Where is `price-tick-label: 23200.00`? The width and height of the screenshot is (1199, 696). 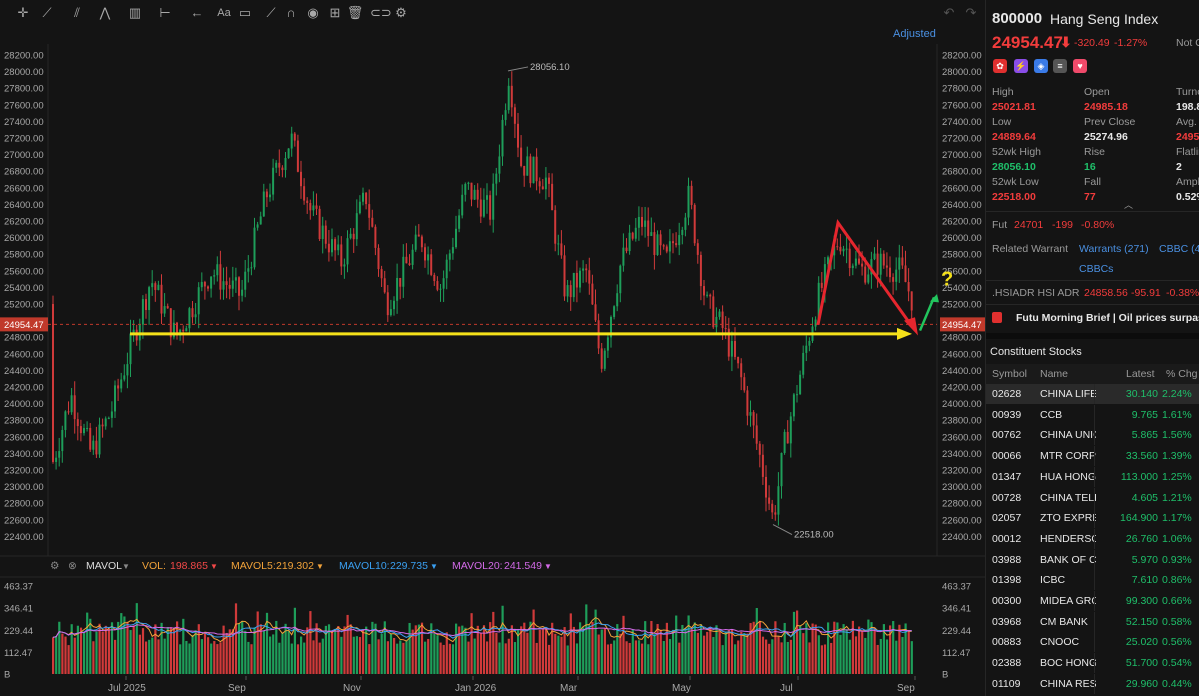
price-tick-label: 23200.00 is located at coordinates (24, 471).